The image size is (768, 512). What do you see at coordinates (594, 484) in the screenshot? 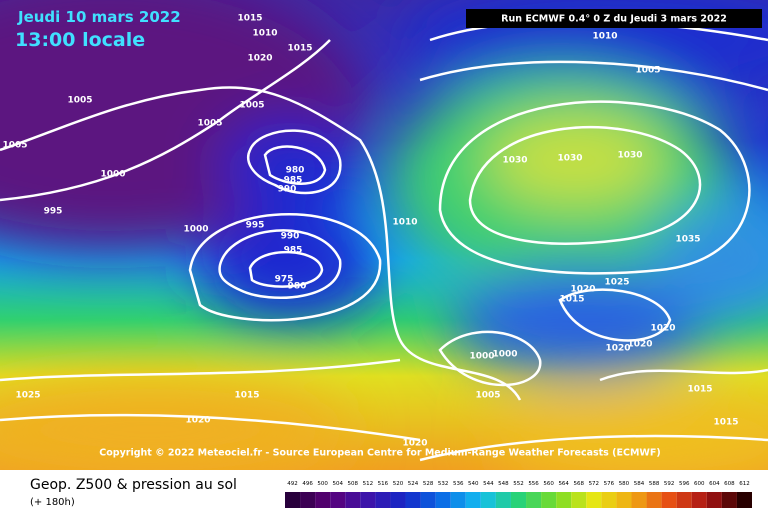
I see `scale-label: 572` at bounding box center [594, 484].